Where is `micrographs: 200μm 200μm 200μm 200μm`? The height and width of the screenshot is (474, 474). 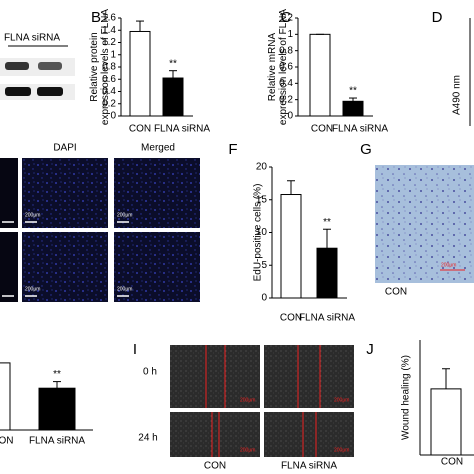 micrographs: 200μm 200μm 200μm 200μm is located at coordinates (100, 230).